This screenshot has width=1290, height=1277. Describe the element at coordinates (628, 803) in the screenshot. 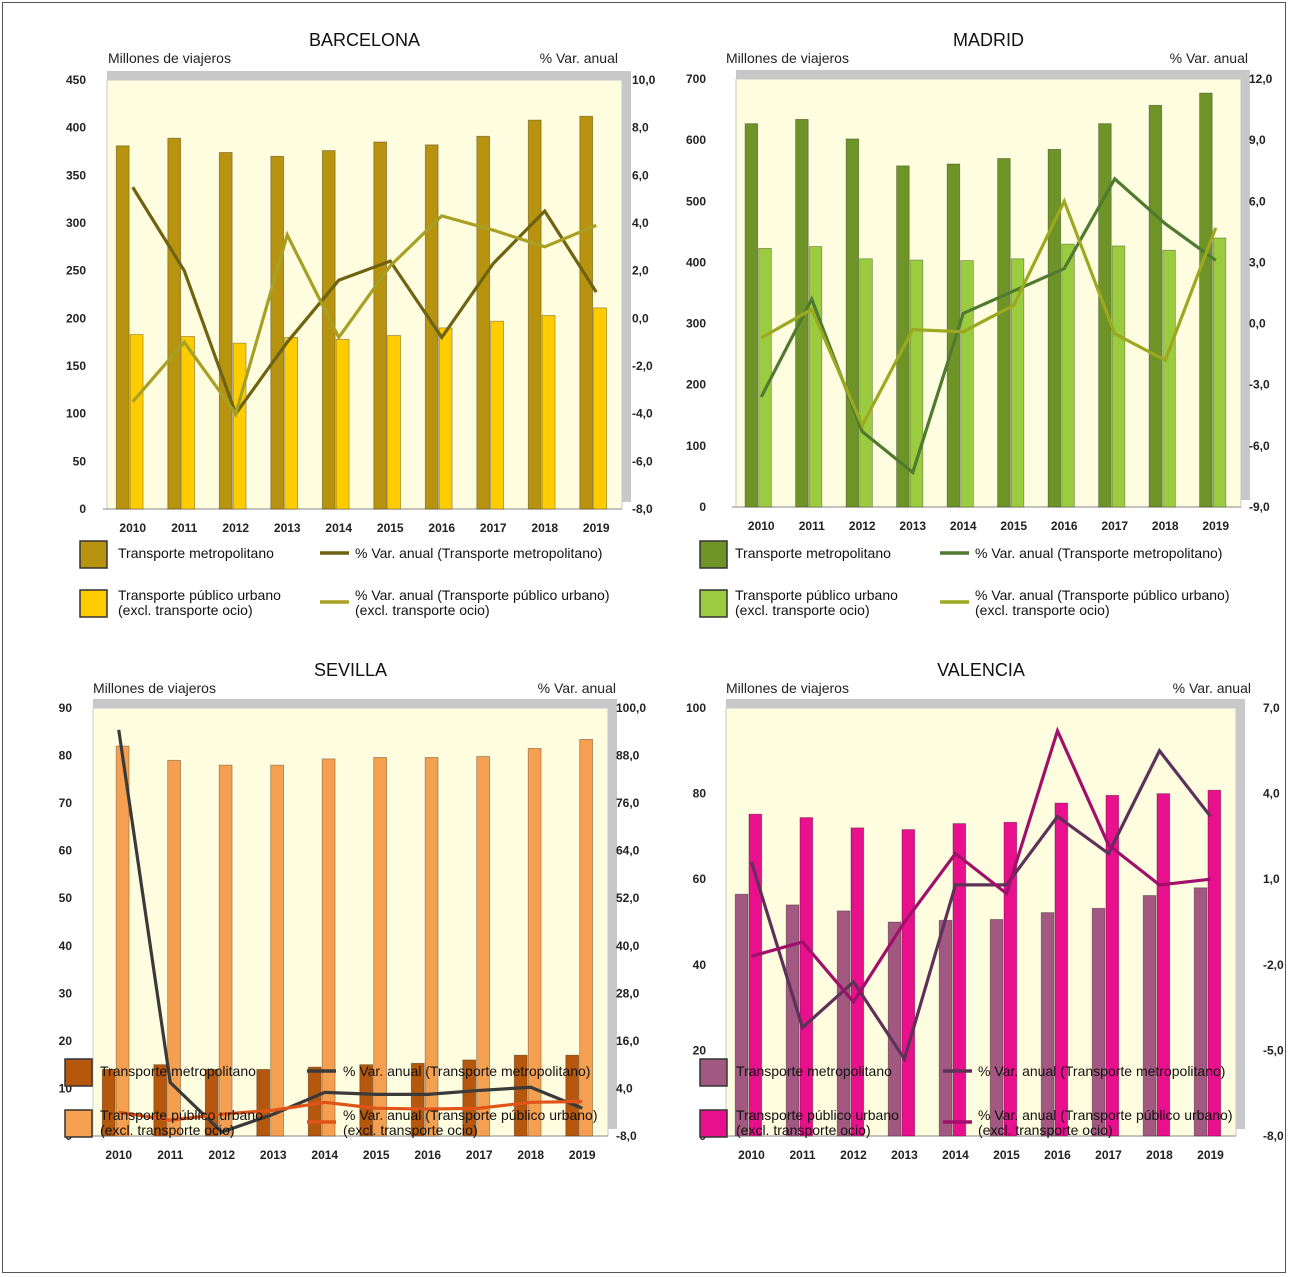

I see `y2-tick-label: 76,0` at that location.